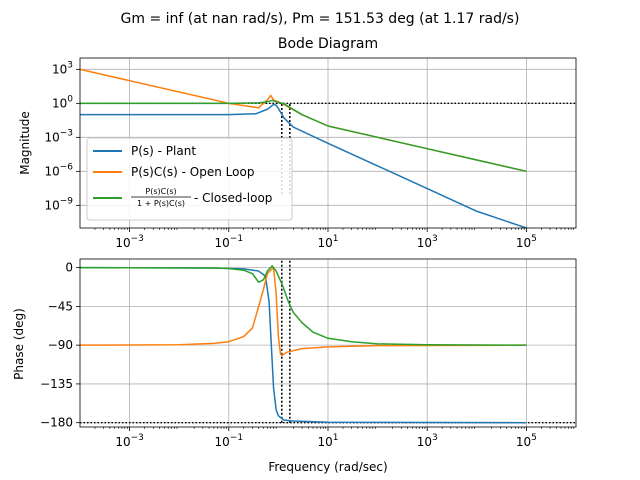 This screenshot has height=480, width=640. What do you see at coordinates (328, 44) in the screenshot?
I see `figure-title: Bode Diagram` at bounding box center [328, 44].